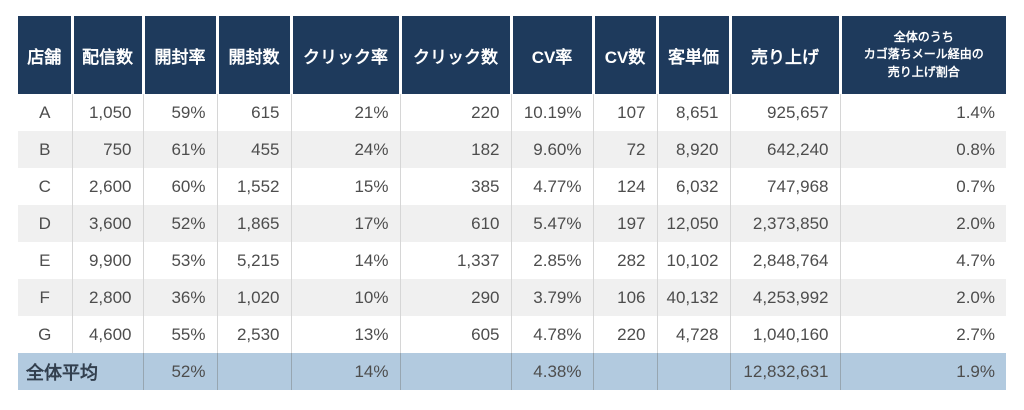 This screenshot has width=1024, height=410. What do you see at coordinates (785, 371) in the screenshot?
I see `summary-sales: 12,832,631` at bounding box center [785, 371].